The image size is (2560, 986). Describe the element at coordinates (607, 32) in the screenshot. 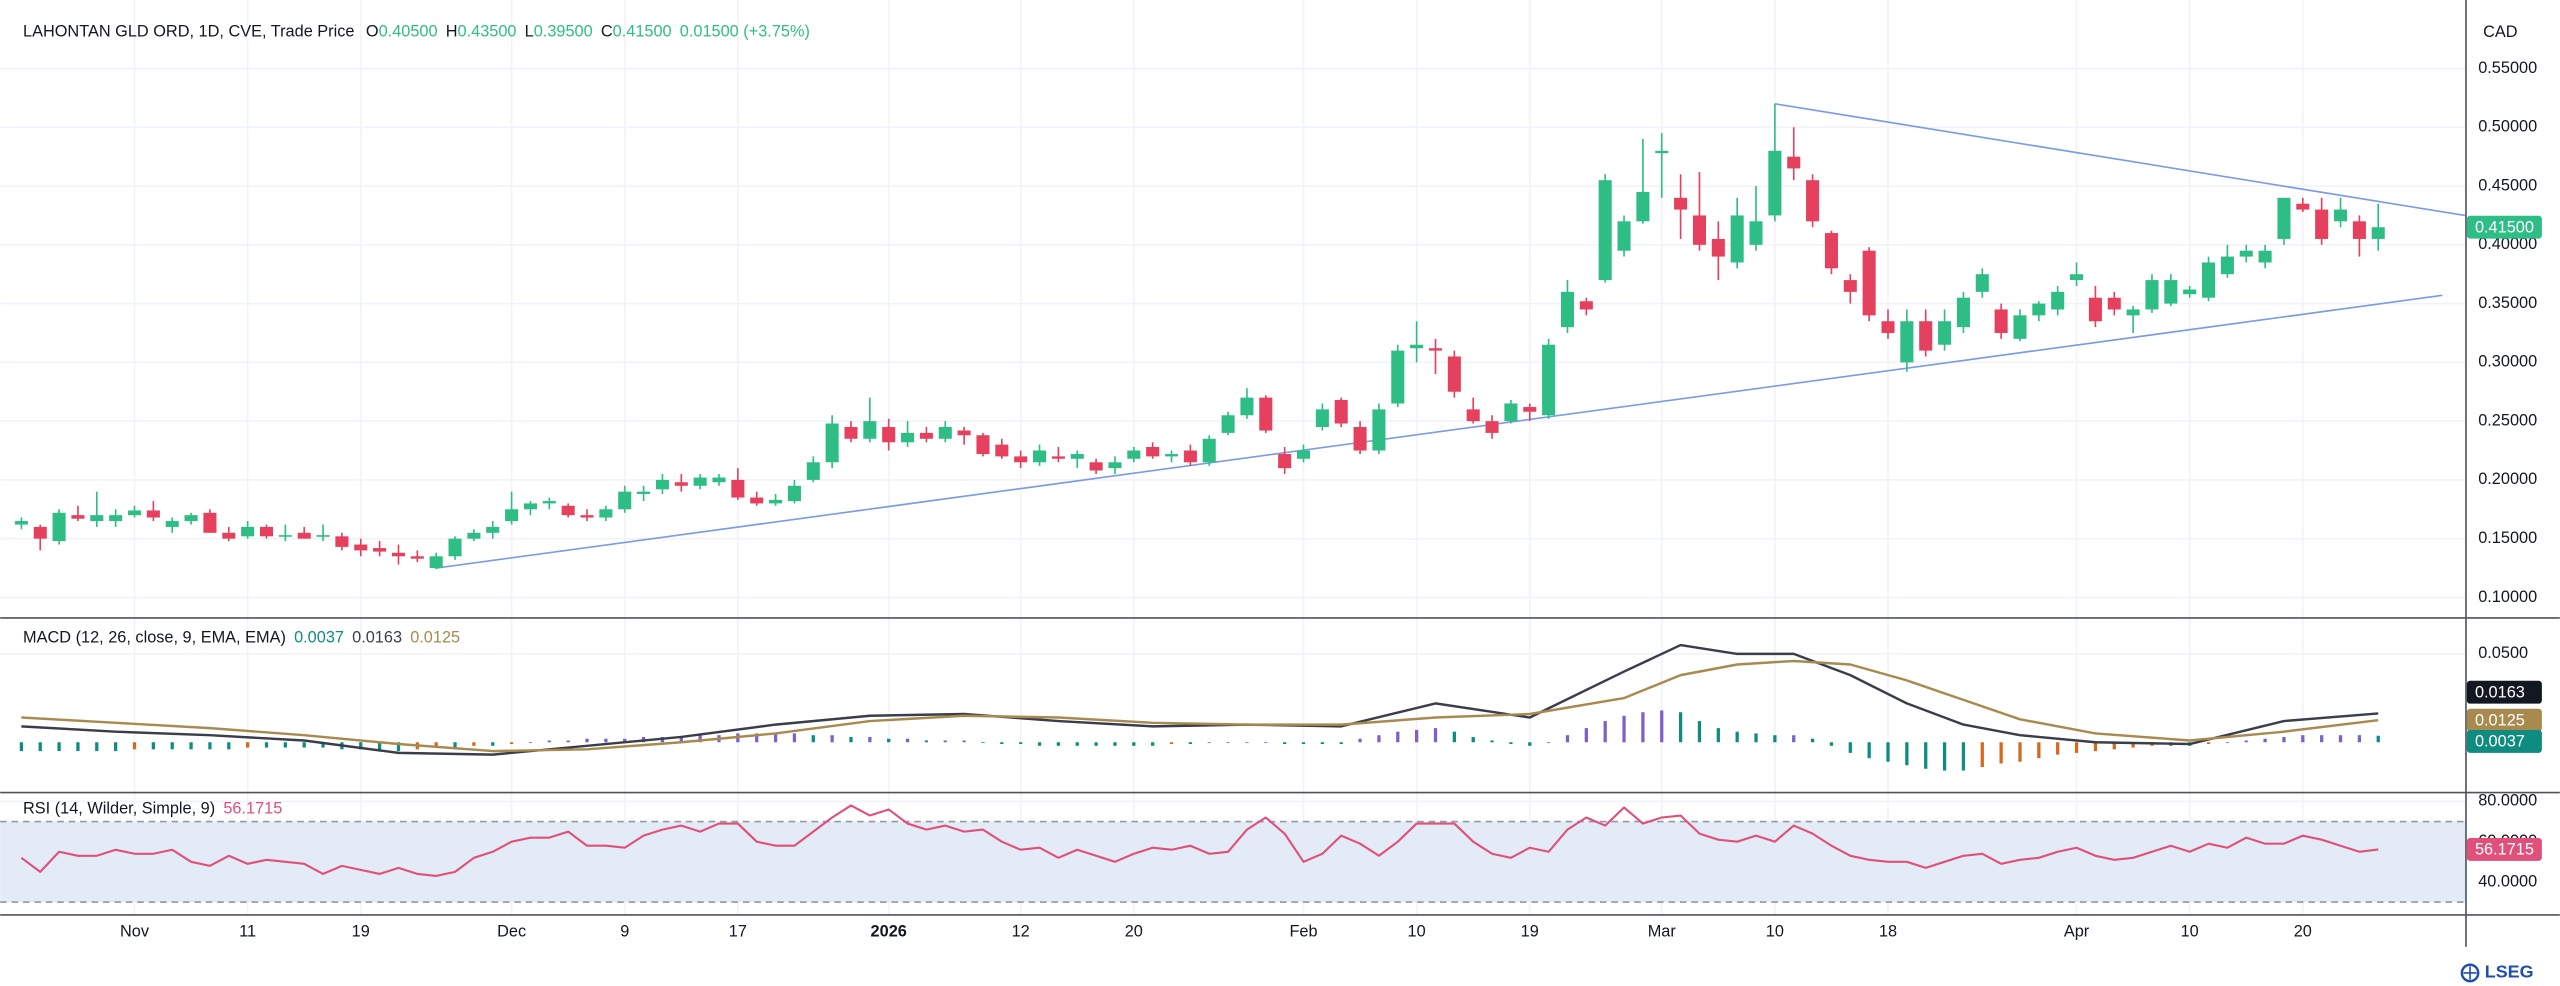

I see `ohlc-key: C` at that location.